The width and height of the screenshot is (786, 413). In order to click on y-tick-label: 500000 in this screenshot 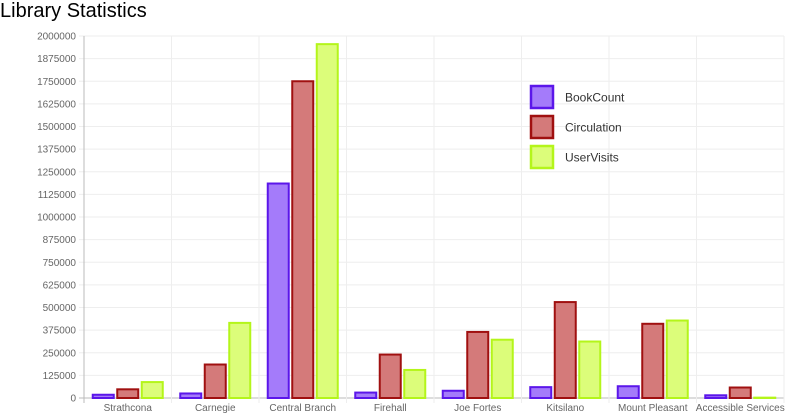, I will do `click(60, 308)`.